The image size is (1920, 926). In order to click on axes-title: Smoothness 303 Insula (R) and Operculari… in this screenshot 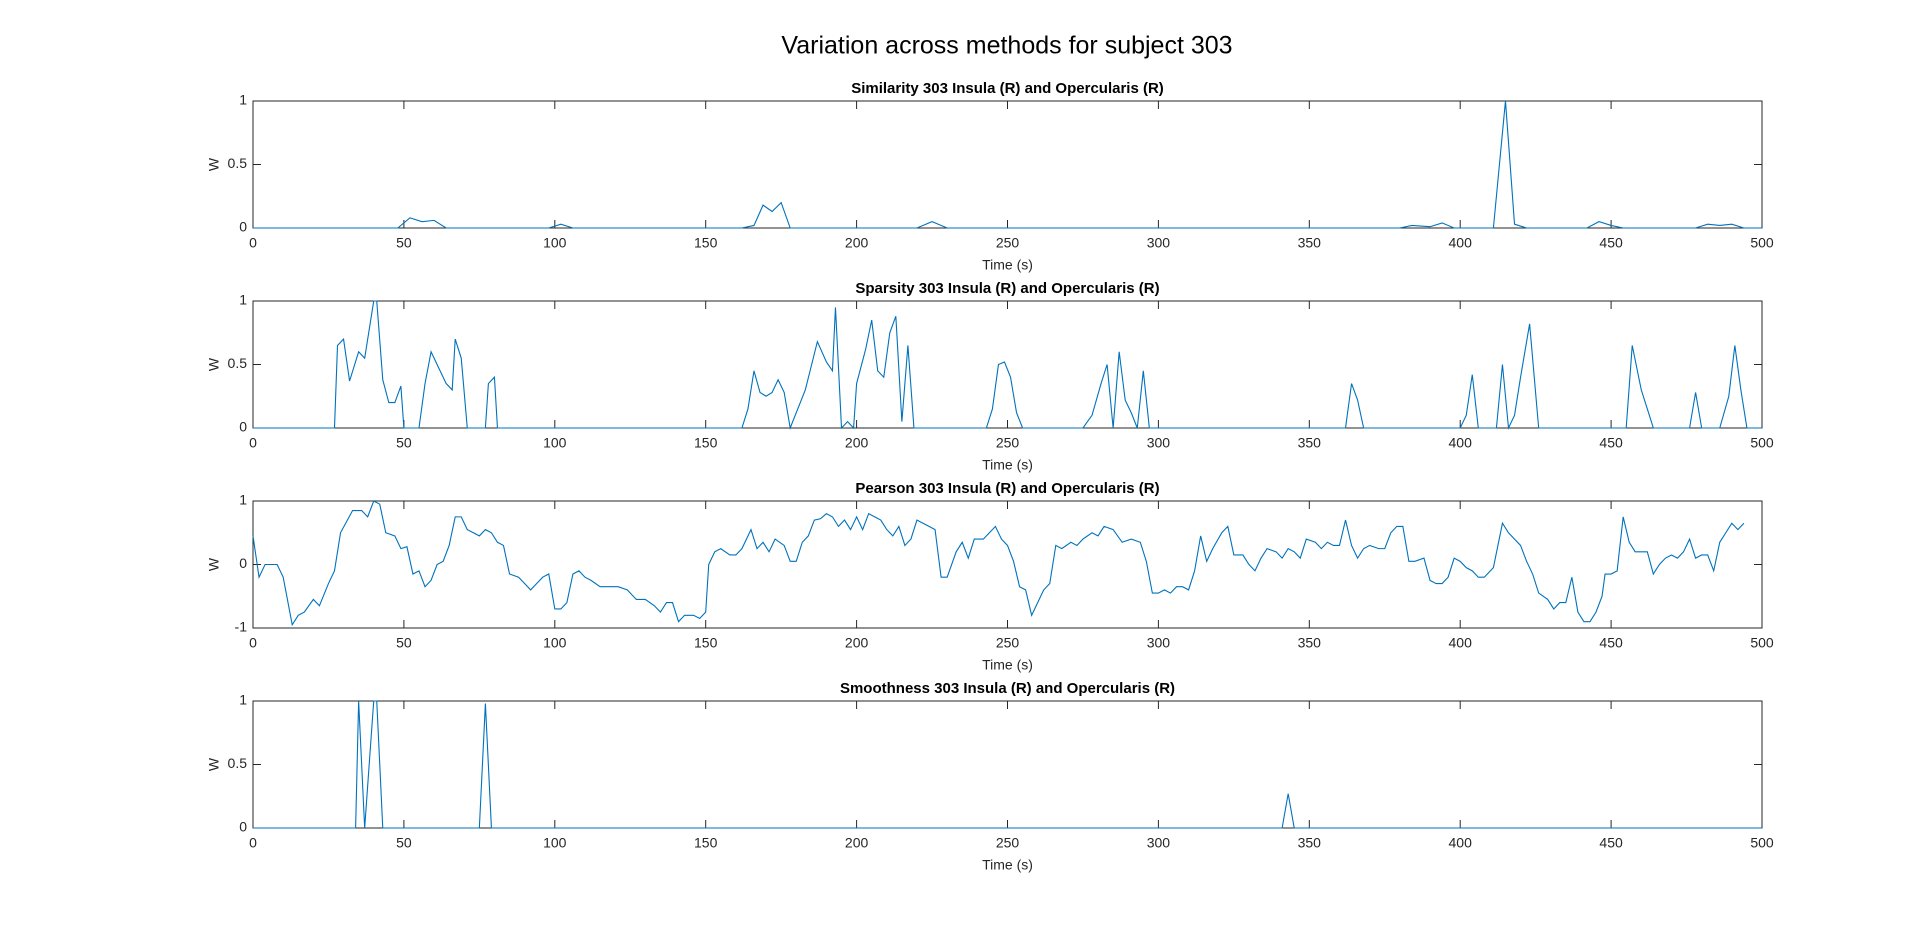, I will do `click(1007, 688)`.